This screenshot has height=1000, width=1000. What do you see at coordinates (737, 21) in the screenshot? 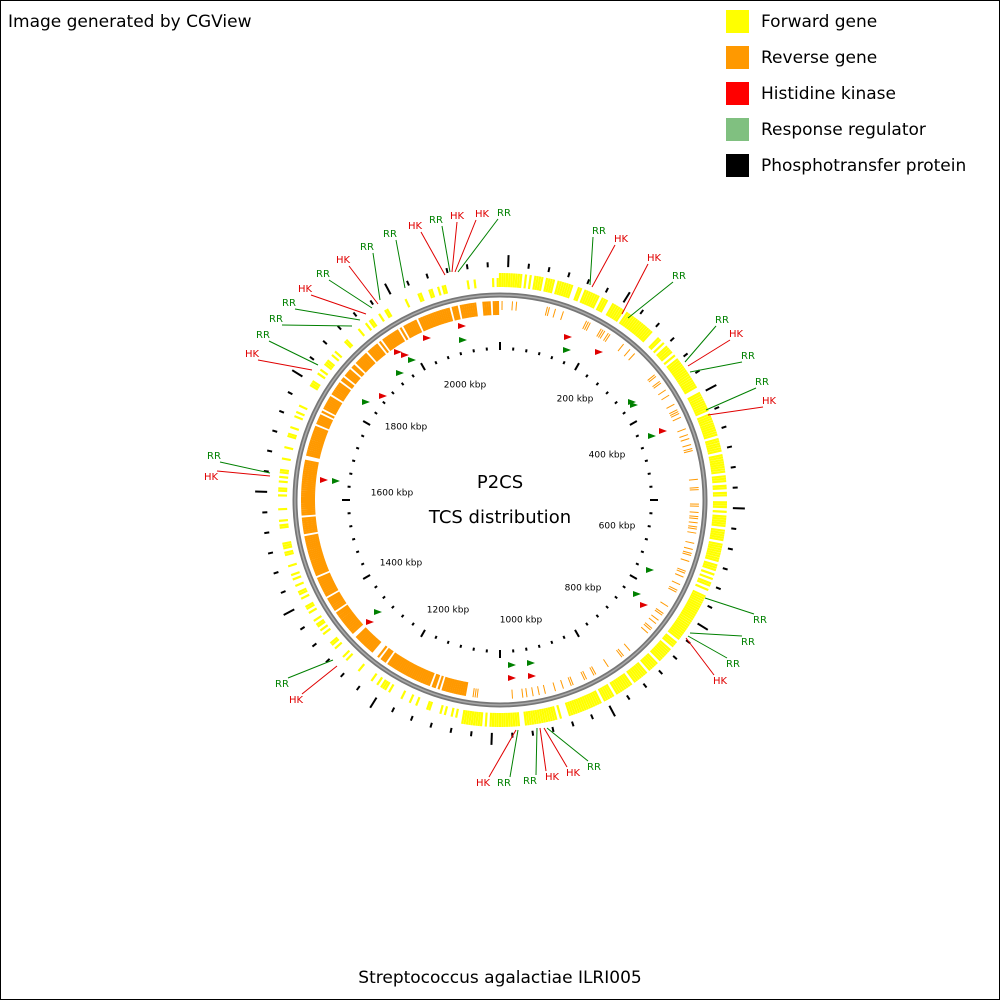
I see `legend-swatch` at bounding box center [737, 21].